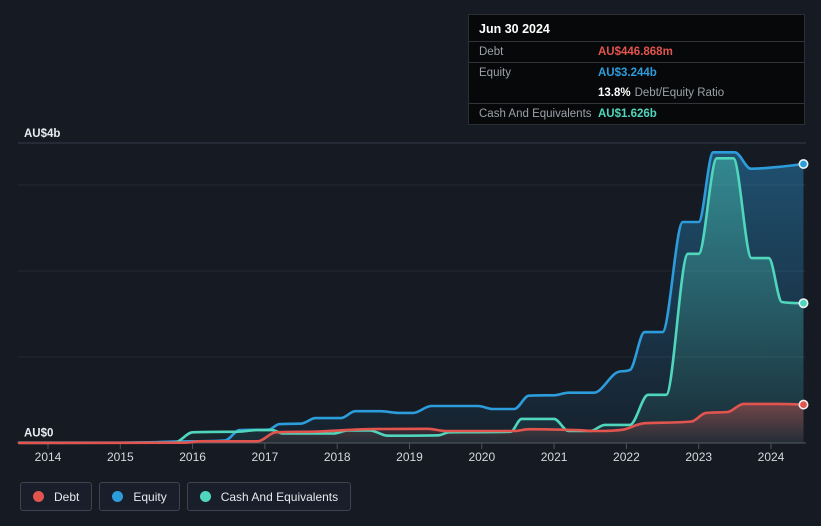  What do you see at coordinates (337, 457) in the screenshot?
I see `x-tick-label-2018: 2018` at bounding box center [337, 457].